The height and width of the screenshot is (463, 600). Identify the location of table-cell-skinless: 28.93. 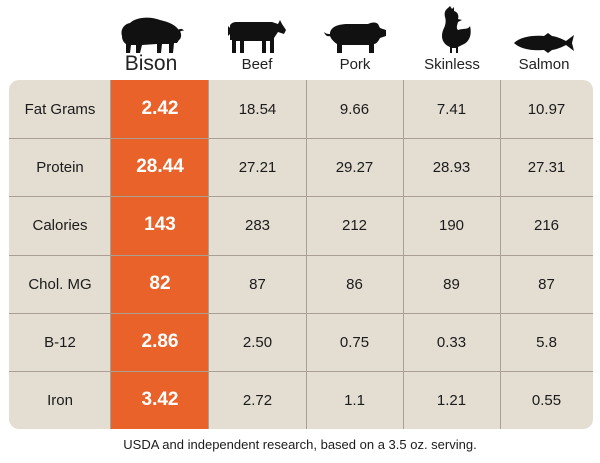
(451, 167).